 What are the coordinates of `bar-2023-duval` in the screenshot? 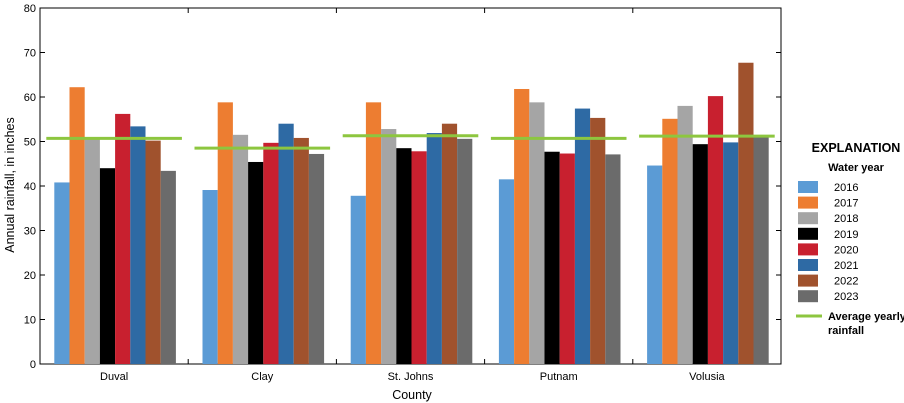 It's located at (168, 267).